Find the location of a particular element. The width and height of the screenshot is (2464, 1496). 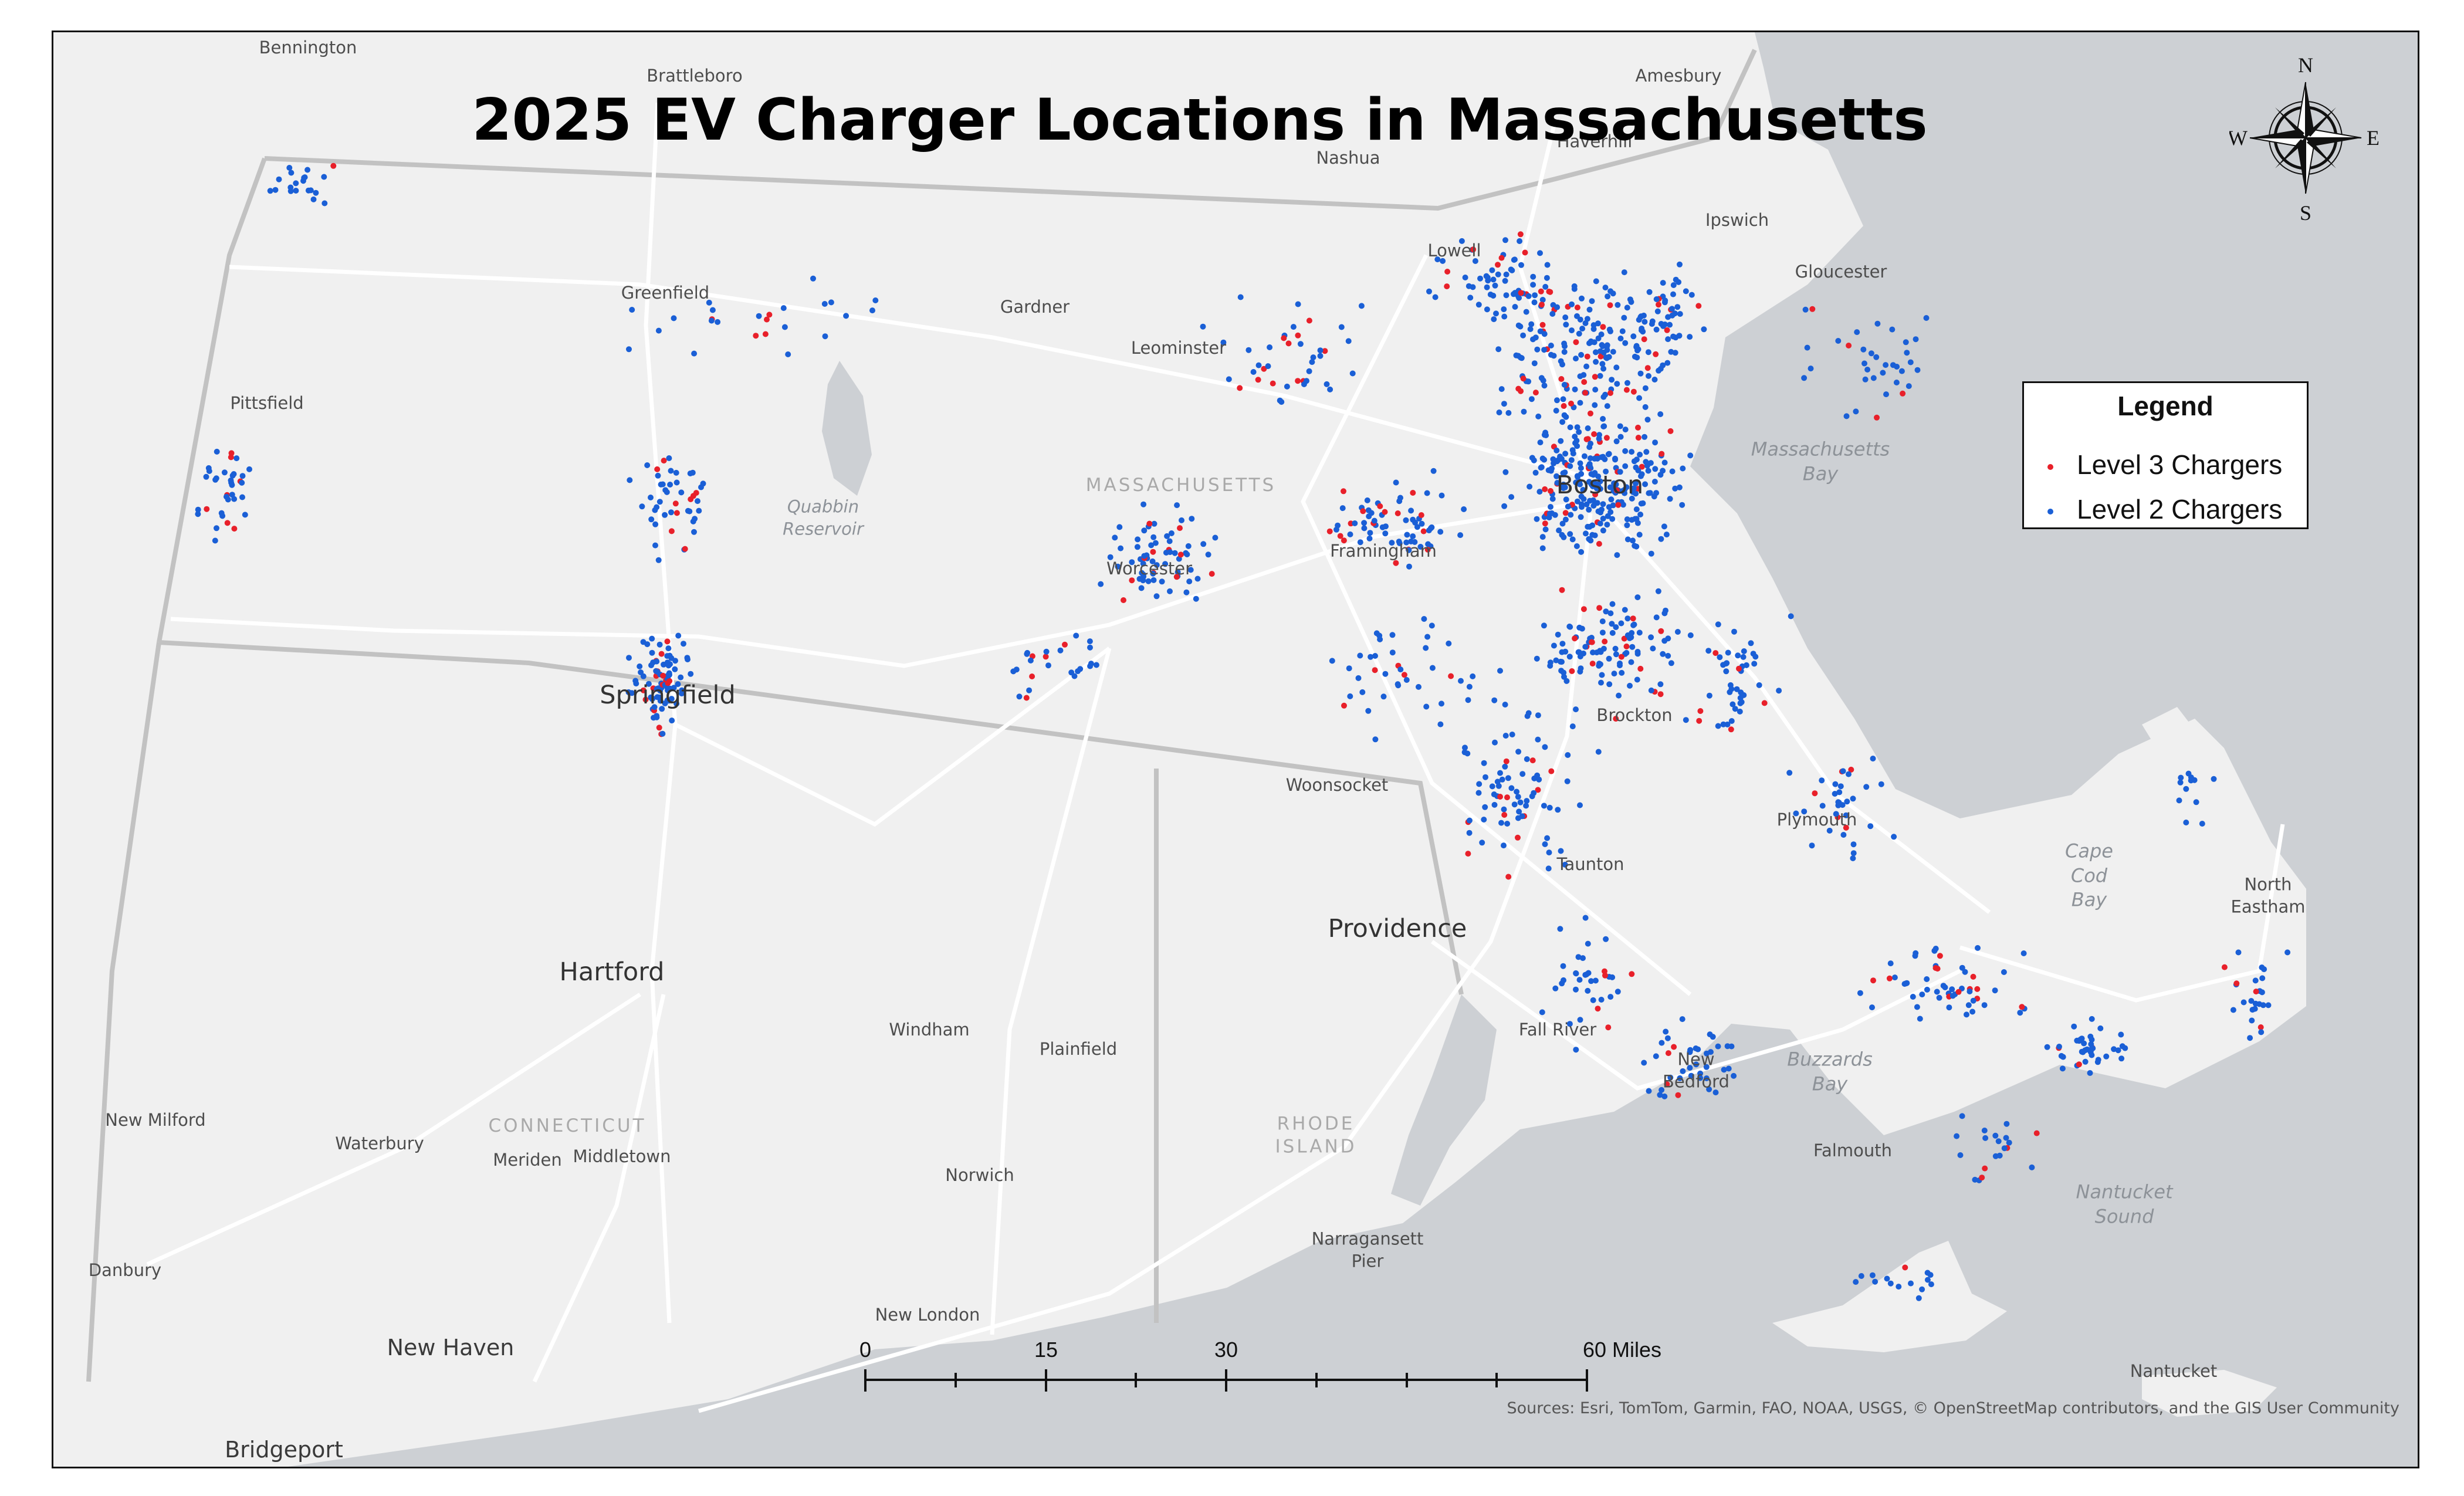

label-falmouth: Falmouth is located at coordinates (1852, 1150).